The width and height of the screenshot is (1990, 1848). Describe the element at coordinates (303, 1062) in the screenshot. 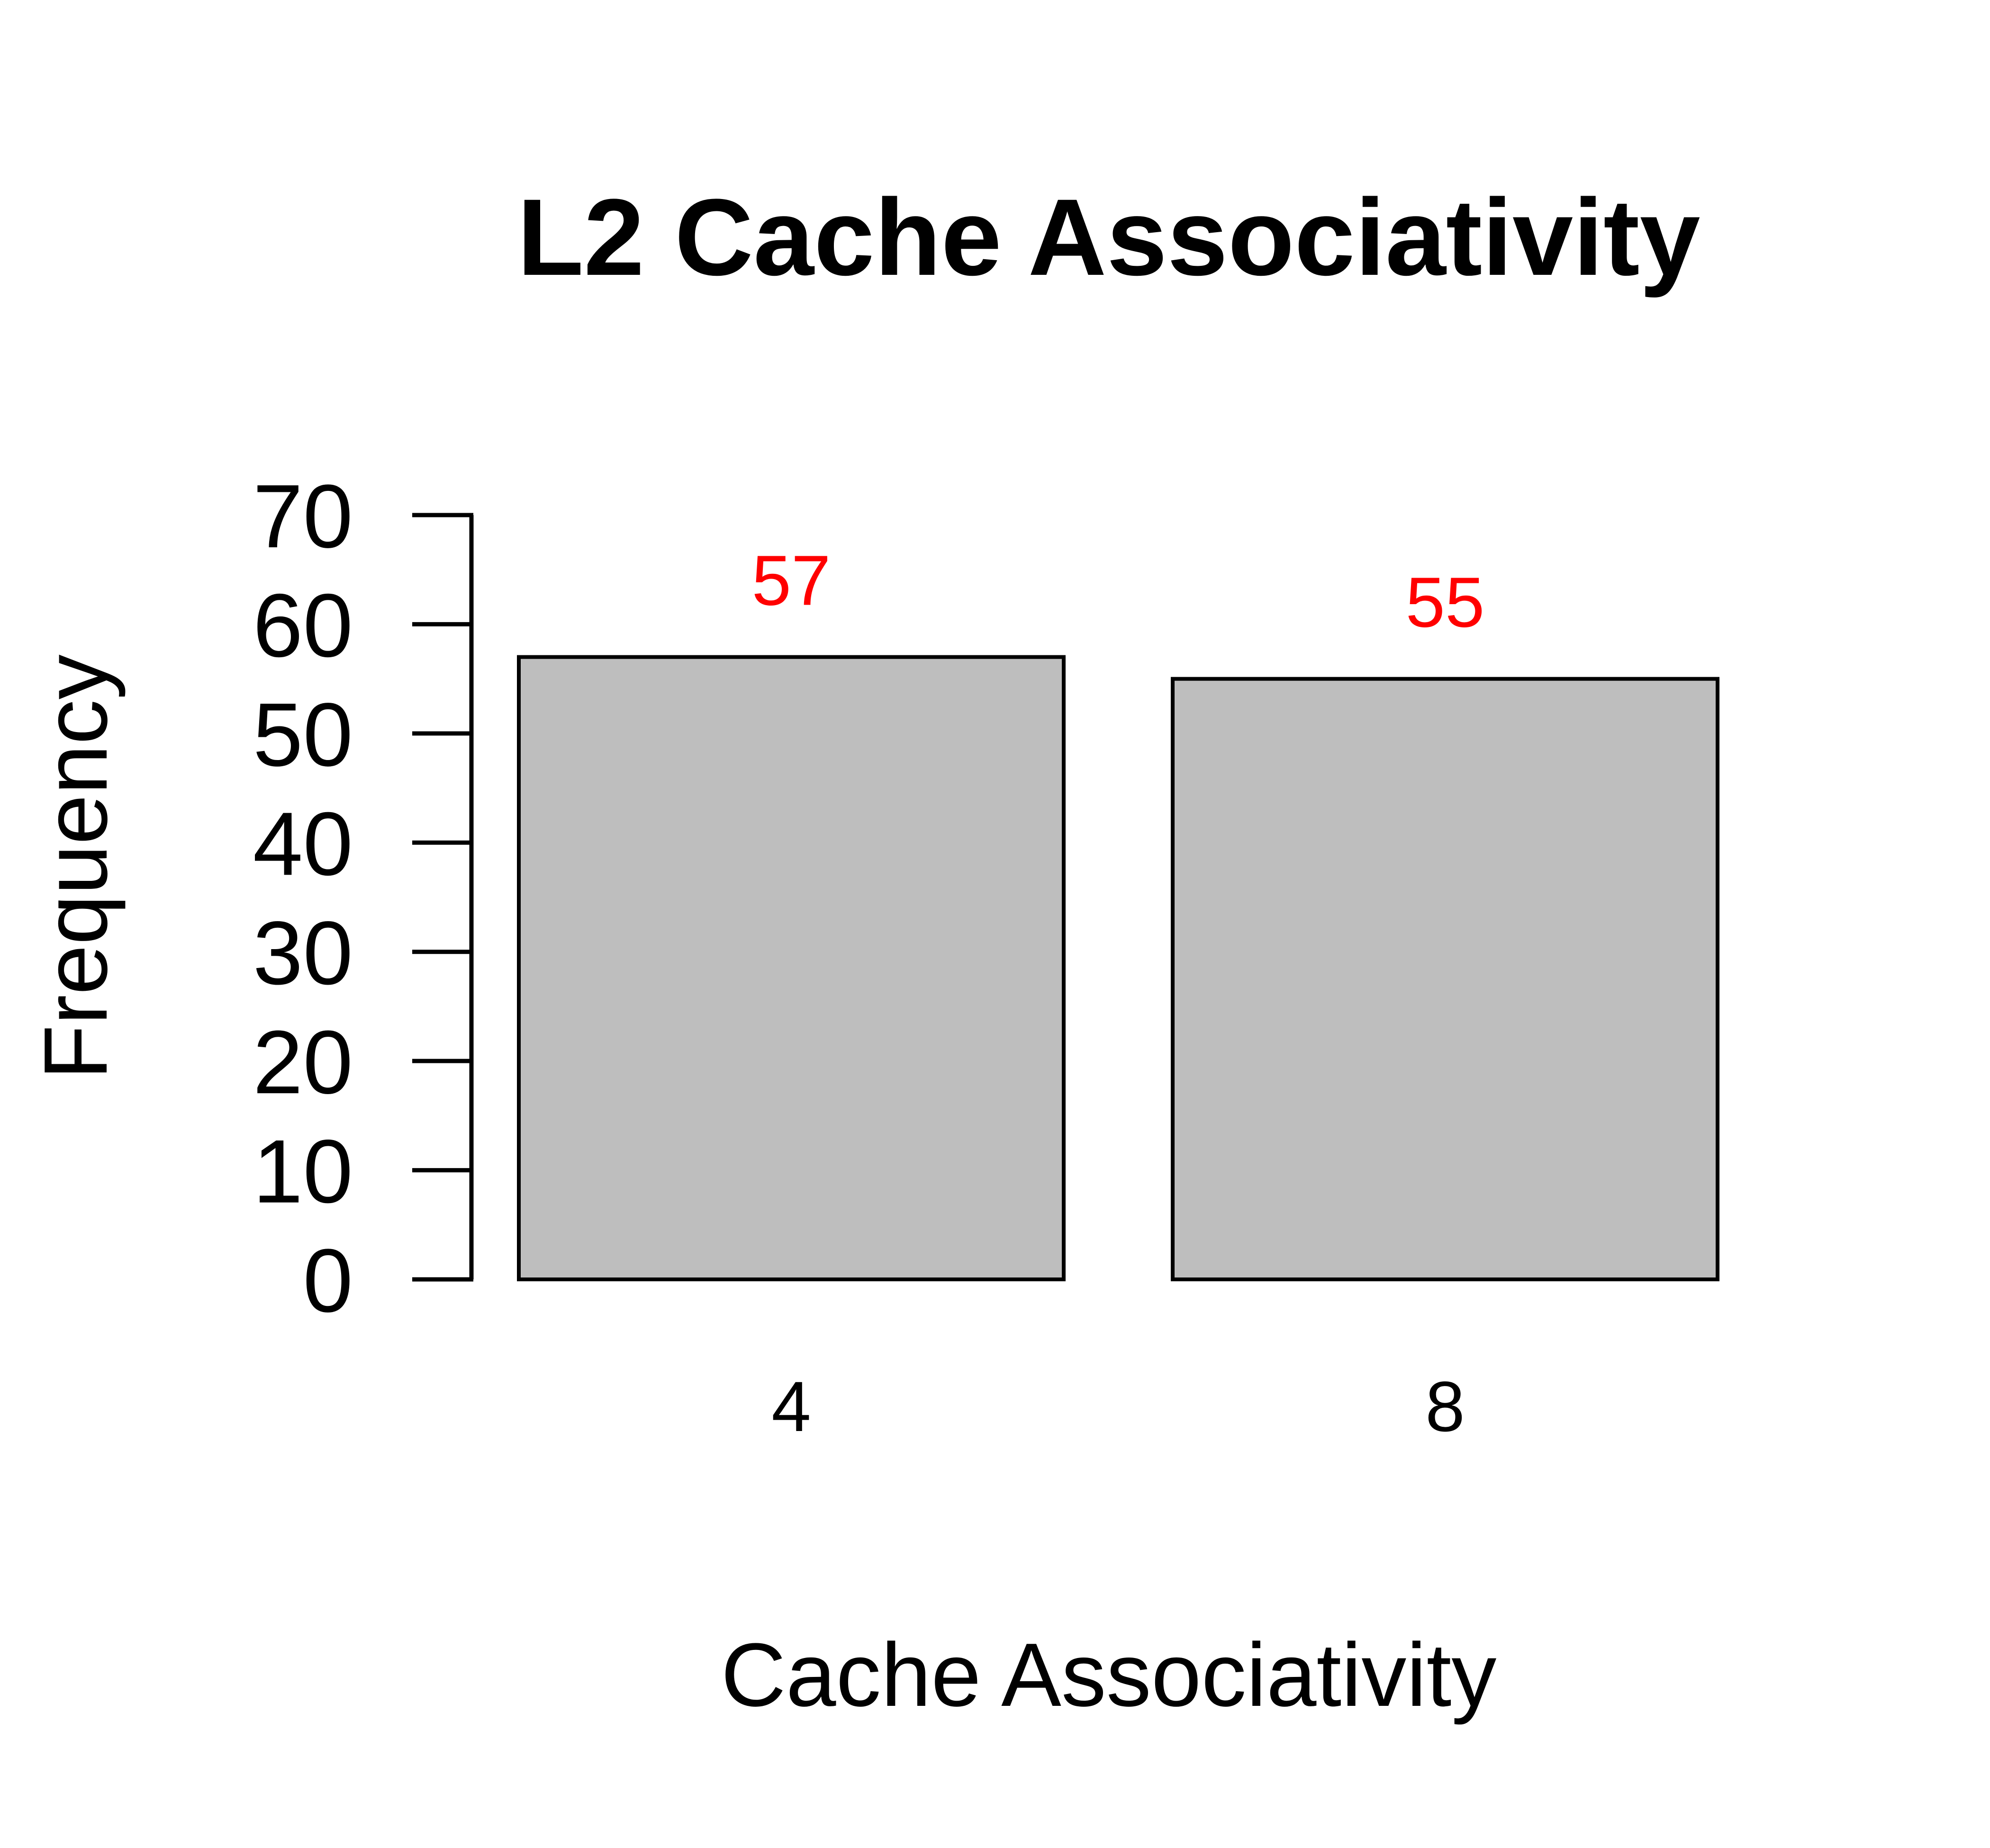

I see `y-tick-label: 20` at that location.